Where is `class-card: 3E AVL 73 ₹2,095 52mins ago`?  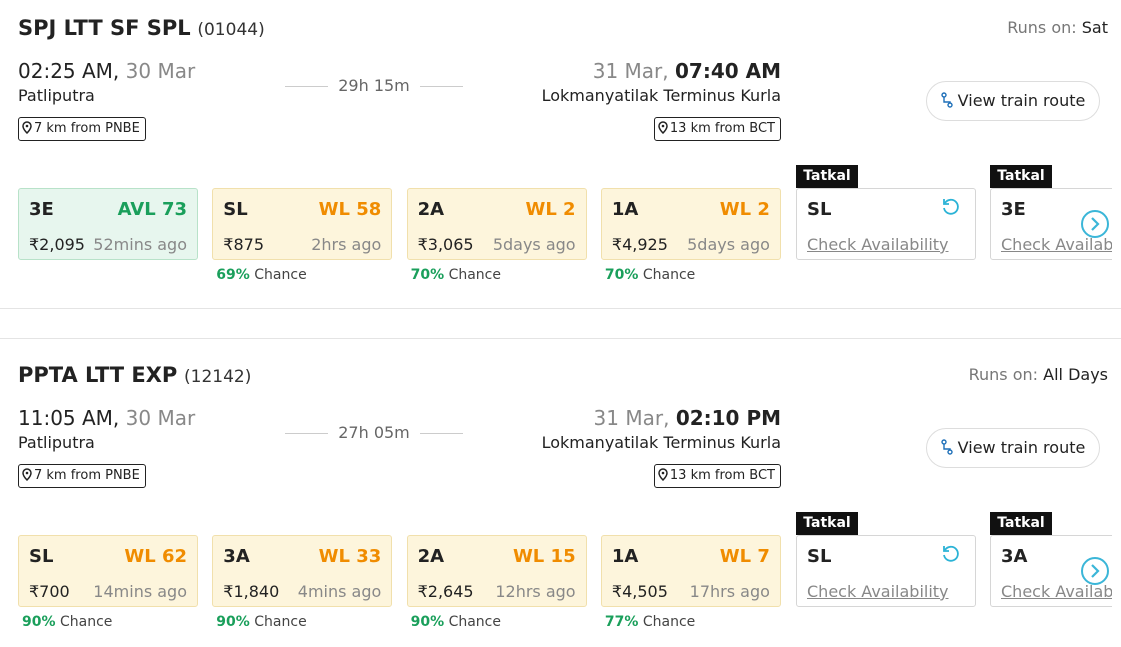 class-card: 3E AVL 73 ₹2,095 52mins ago is located at coordinates (108, 224).